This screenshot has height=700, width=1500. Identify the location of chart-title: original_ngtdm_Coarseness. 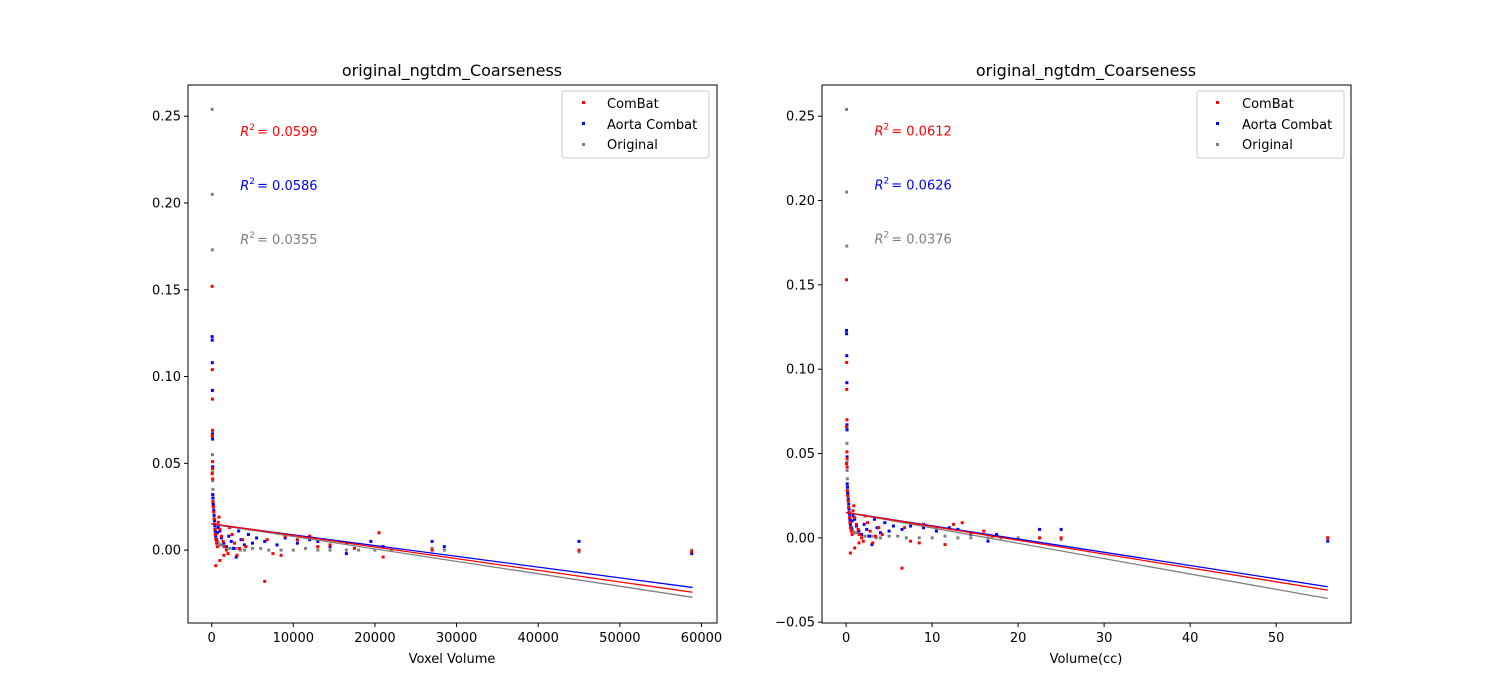
(452, 71).